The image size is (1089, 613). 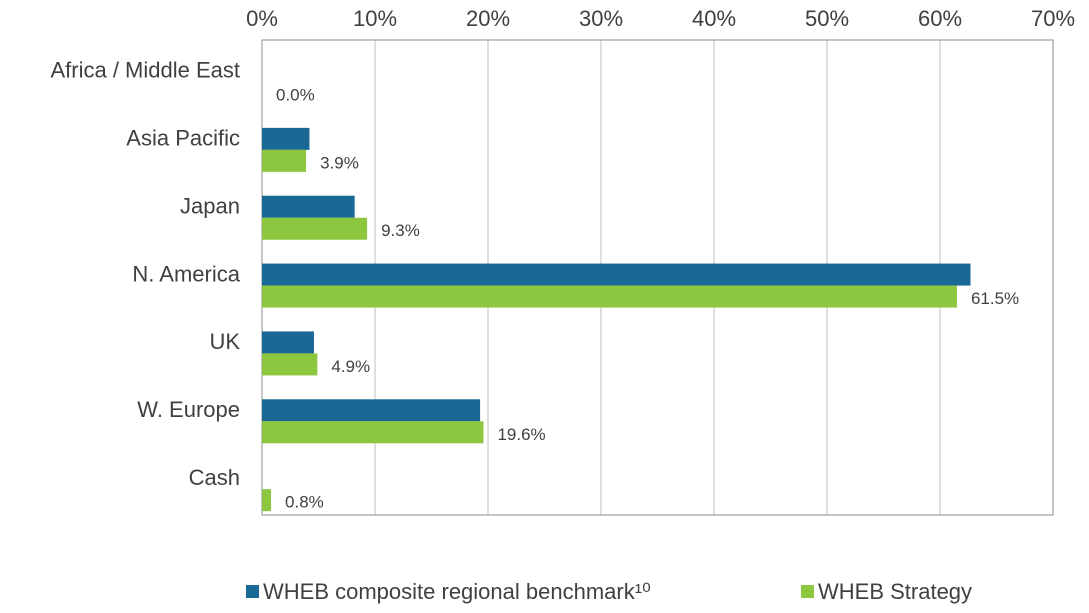 What do you see at coordinates (995, 298) in the screenshot?
I see `data-label: 61.5%` at bounding box center [995, 298].